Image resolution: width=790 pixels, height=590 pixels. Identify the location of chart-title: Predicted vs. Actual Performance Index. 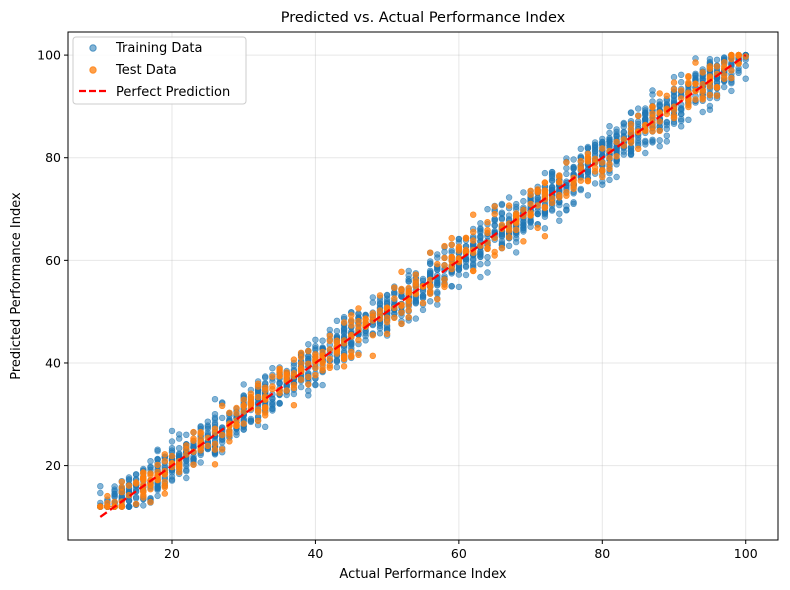
(423, 18).